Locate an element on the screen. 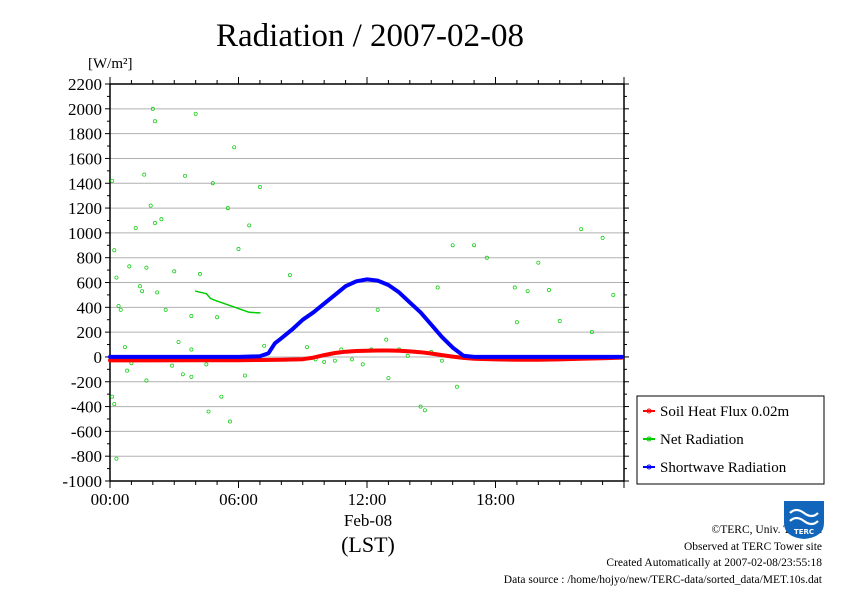 This screenshot has width=842, height=595. footer-observed: Observed at TERC Tower site is located at coordinates (753, 547).